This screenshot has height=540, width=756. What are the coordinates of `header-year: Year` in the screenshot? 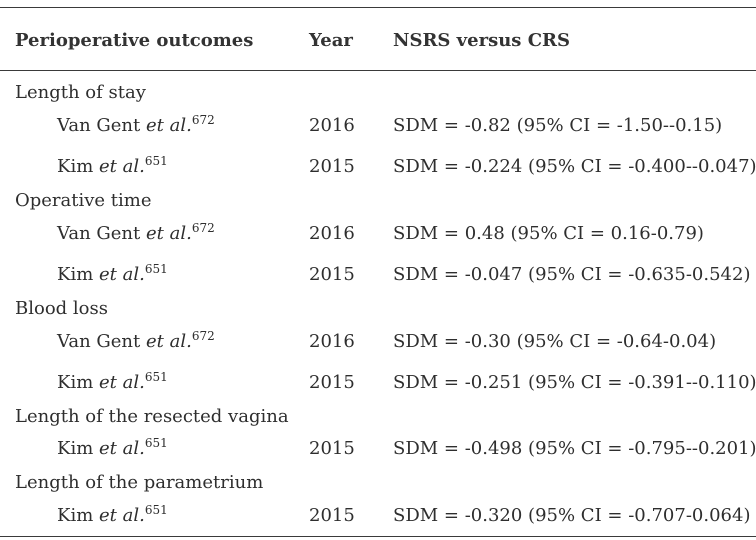 It's located at (331, 40).